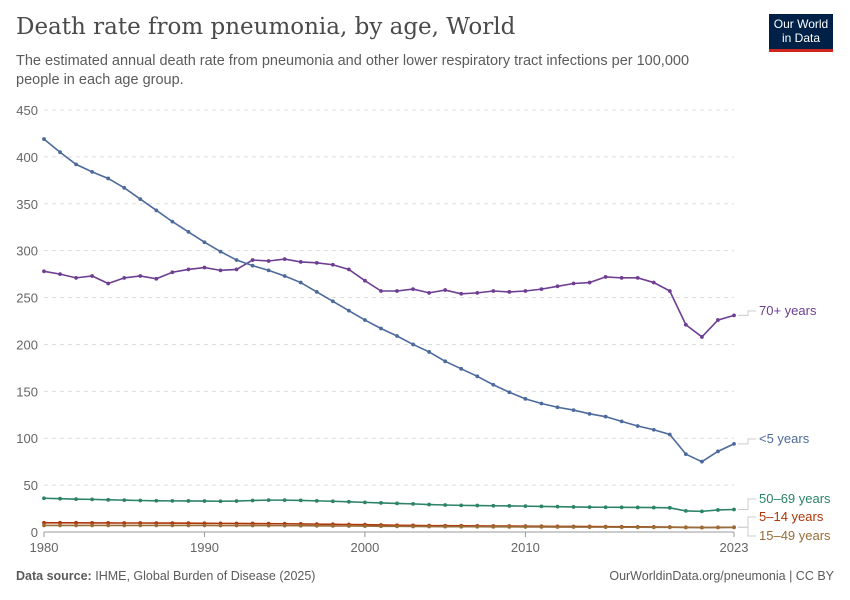  I want to click on legend-label: 5–14 years, so click(791, 516).